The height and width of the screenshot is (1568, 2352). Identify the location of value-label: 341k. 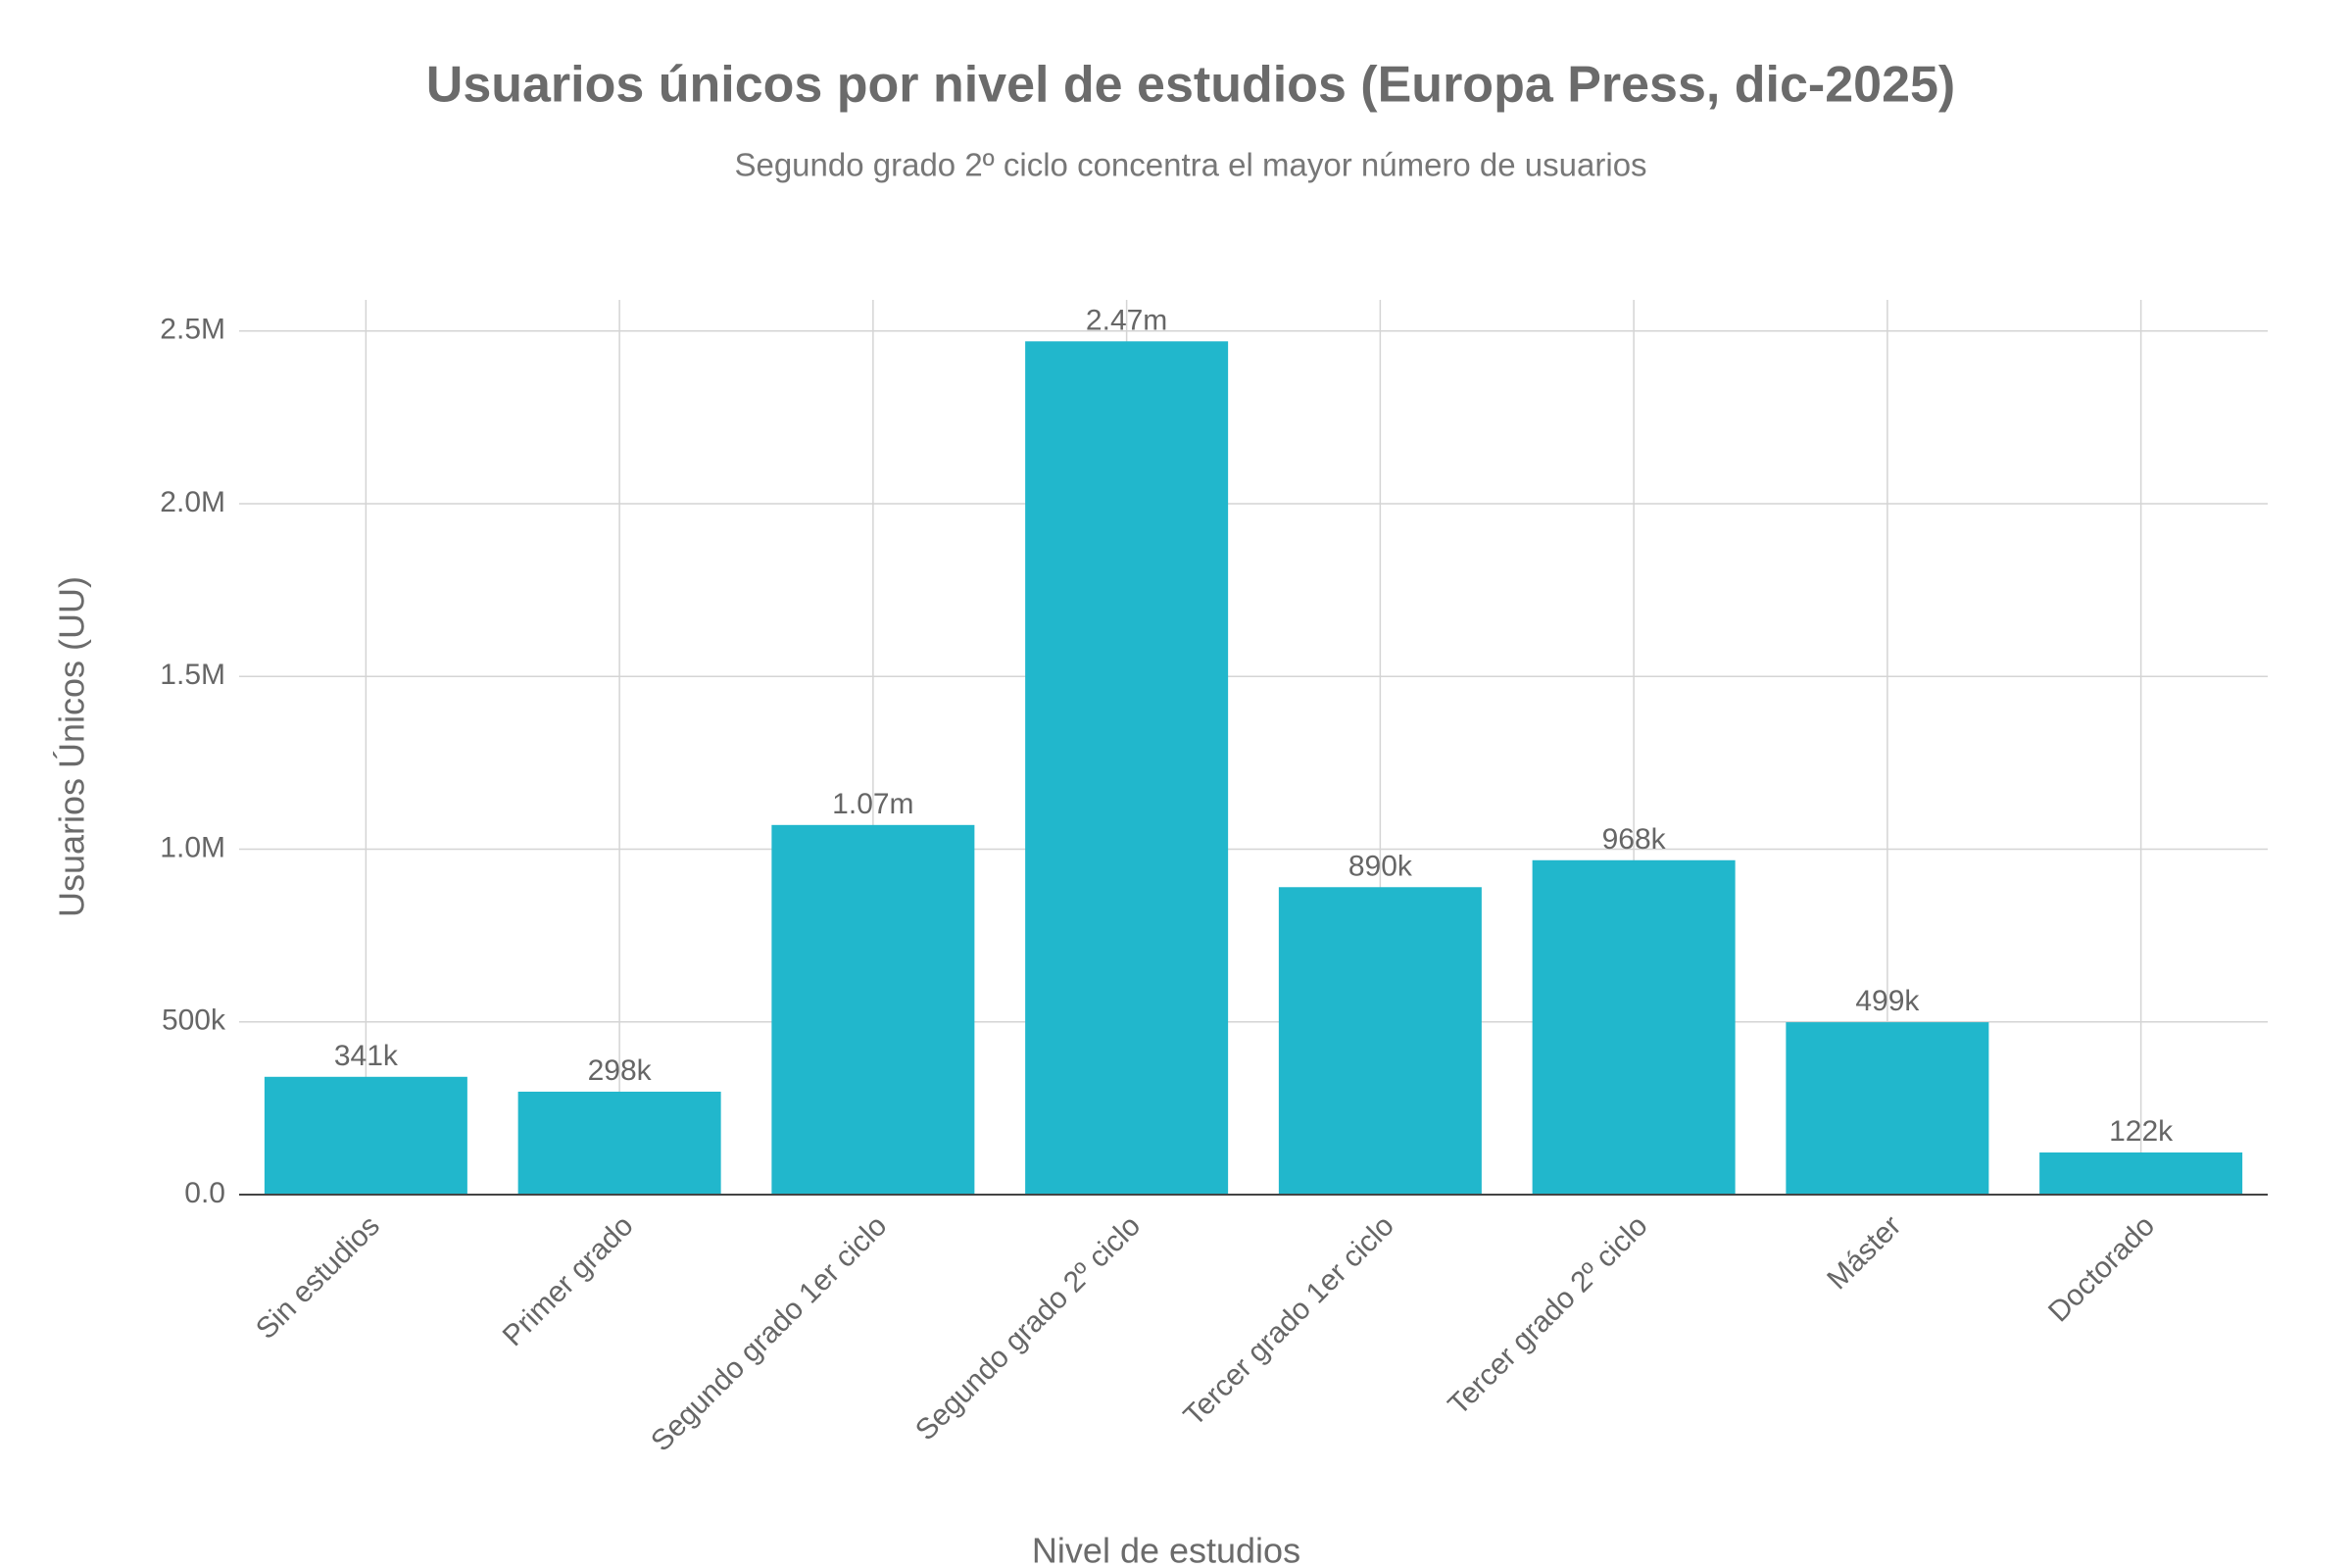
(366, 1056).